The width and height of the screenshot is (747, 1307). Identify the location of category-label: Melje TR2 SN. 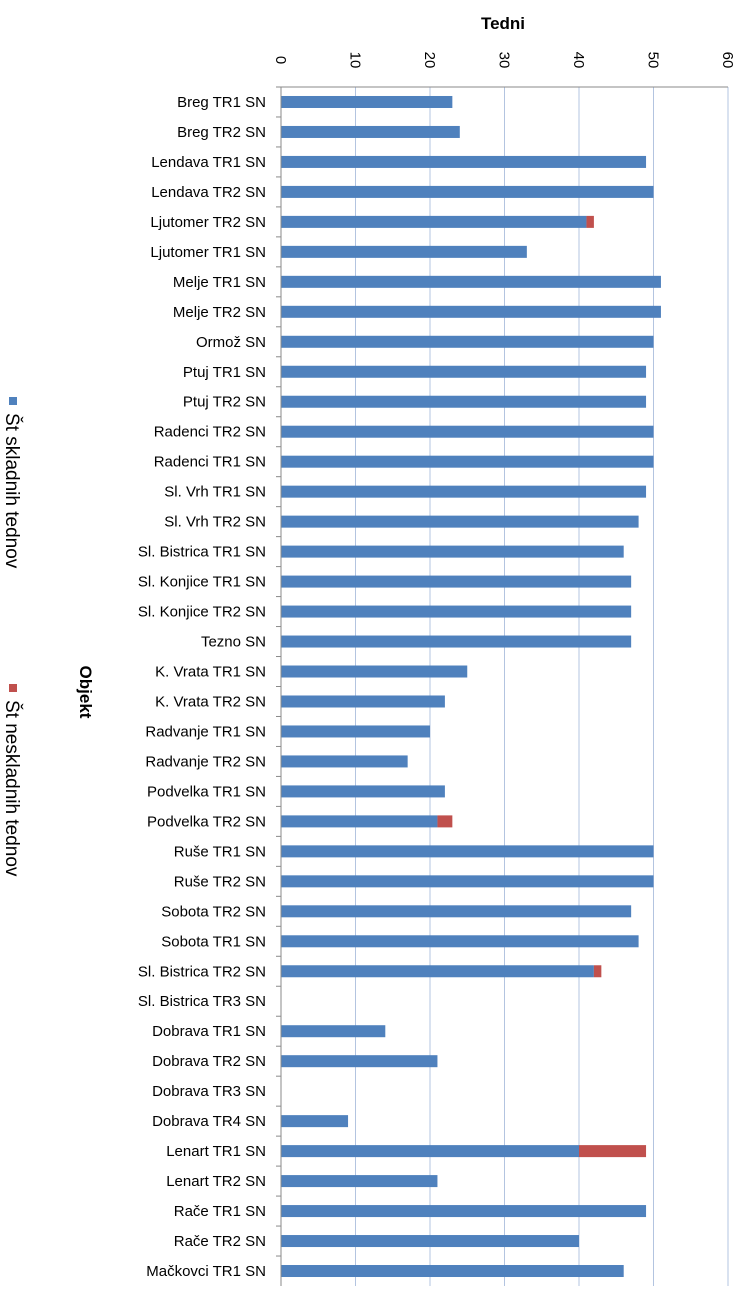
(219, 312).